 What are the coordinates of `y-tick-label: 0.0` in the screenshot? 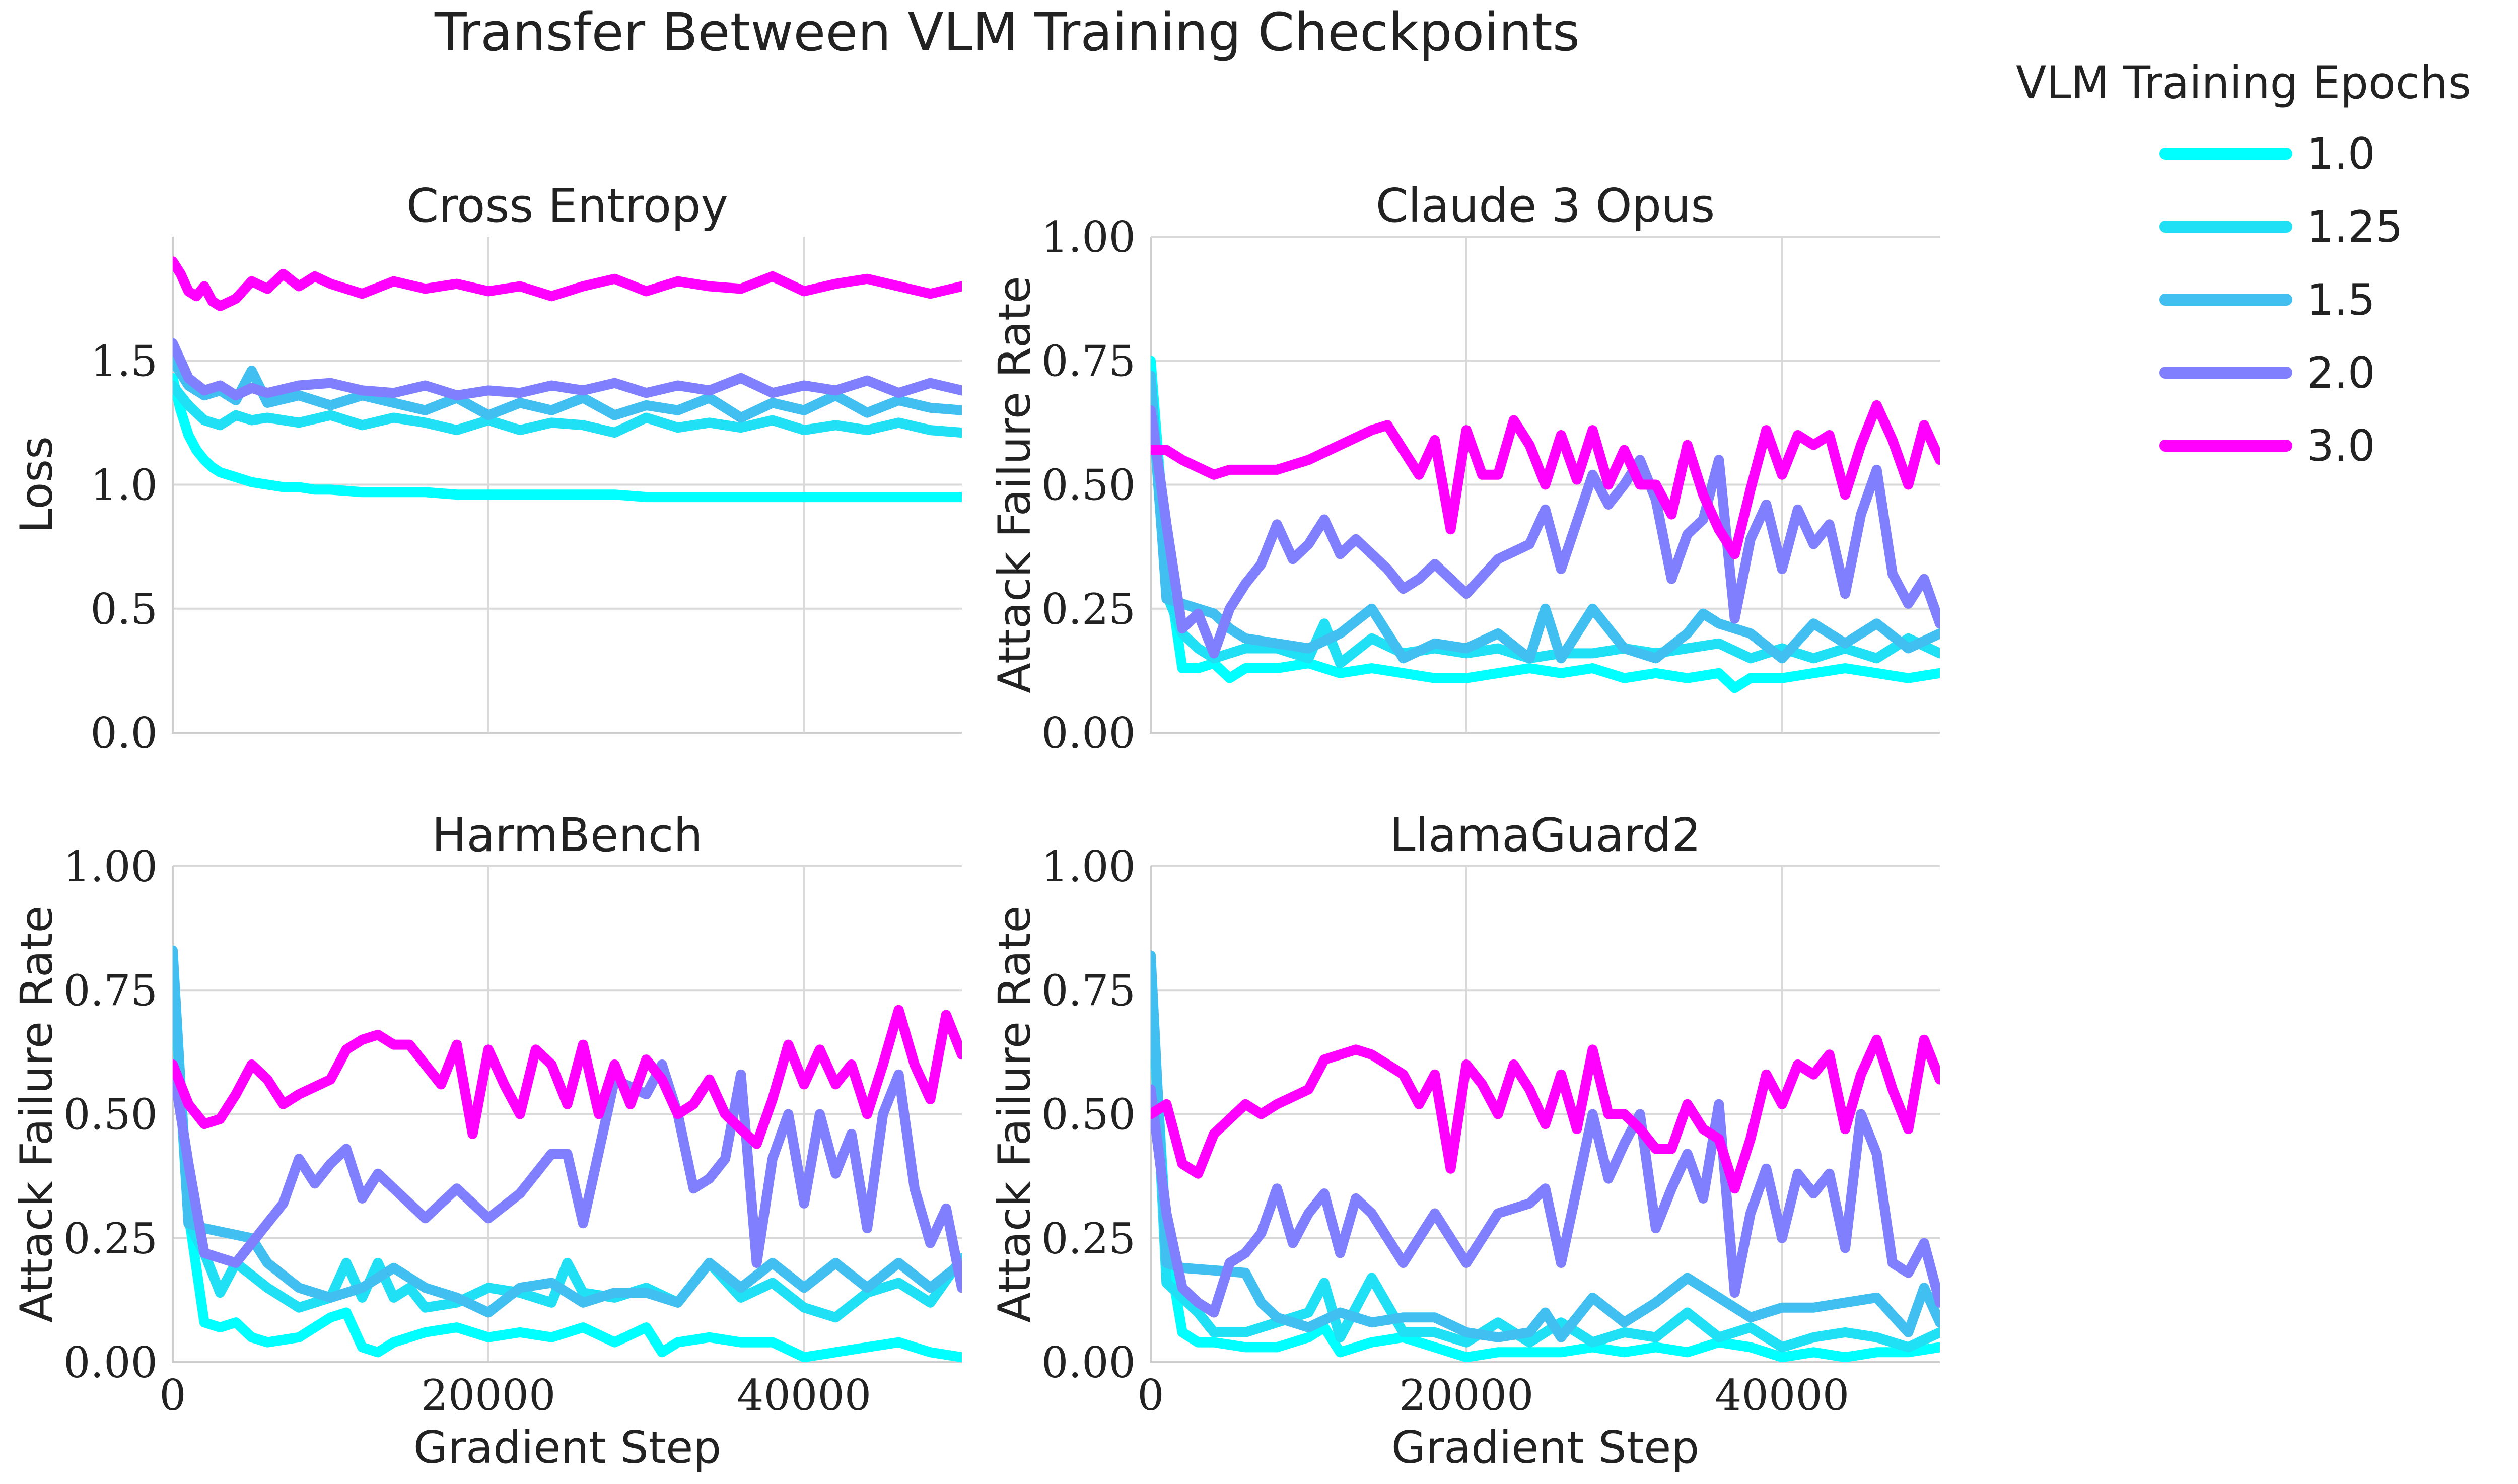 It's located at (124, 733).